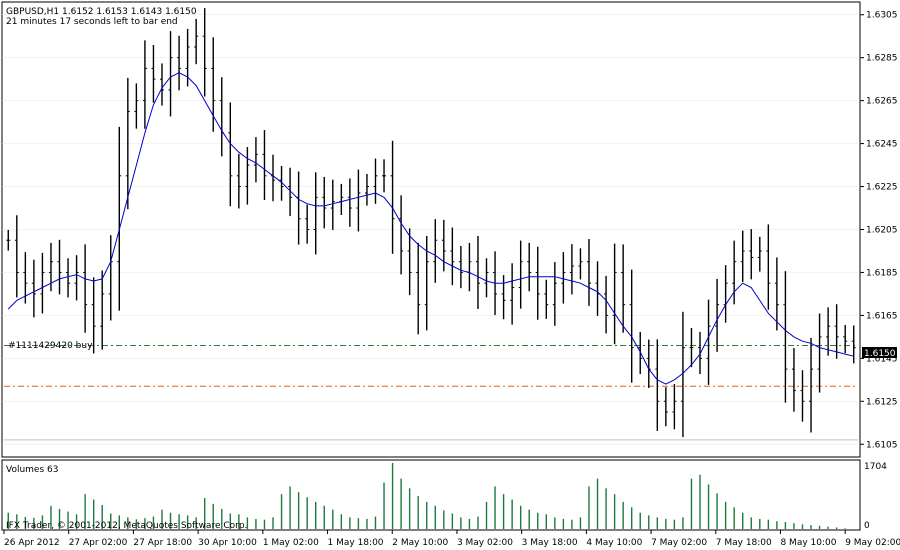 The image size is (900, 550). Describe the element at coordinates (485, 543) in the screenshot. I see `x-tick-label: 3 May 02:00` at that location.